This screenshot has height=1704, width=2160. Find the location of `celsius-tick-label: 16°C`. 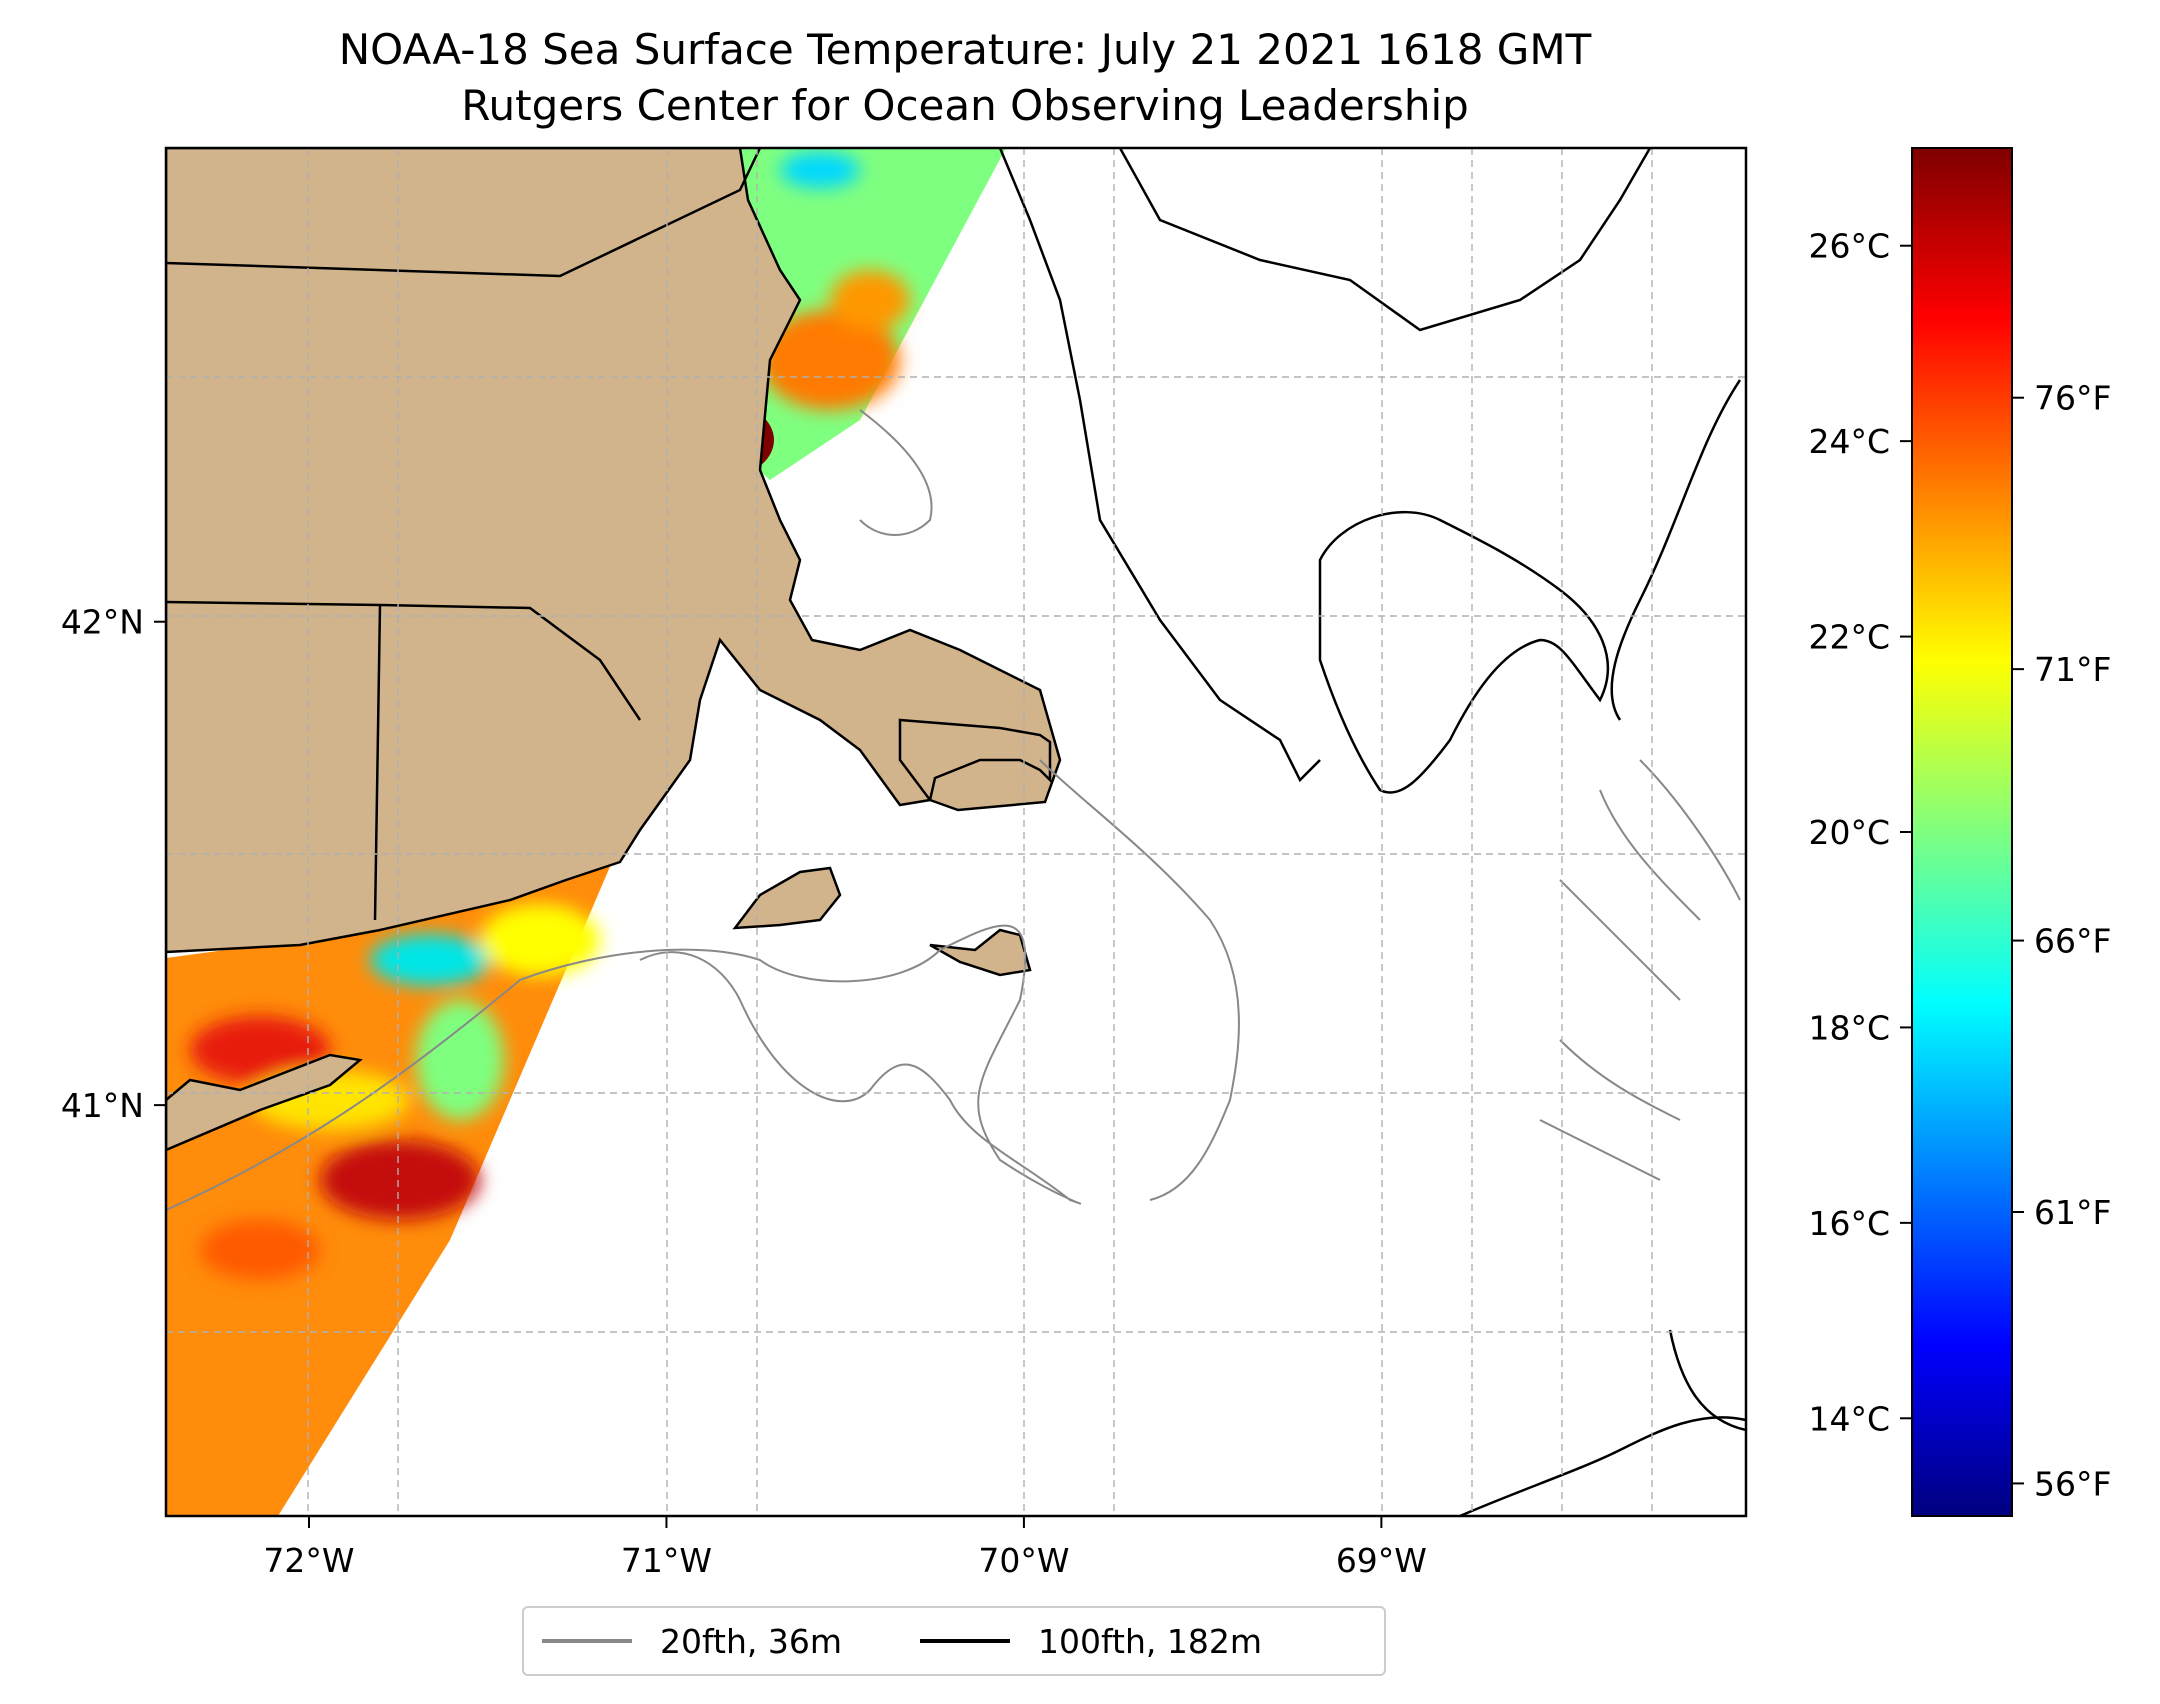

celsius-tick-label: 16°C is located at coordinates (1849, 1223).